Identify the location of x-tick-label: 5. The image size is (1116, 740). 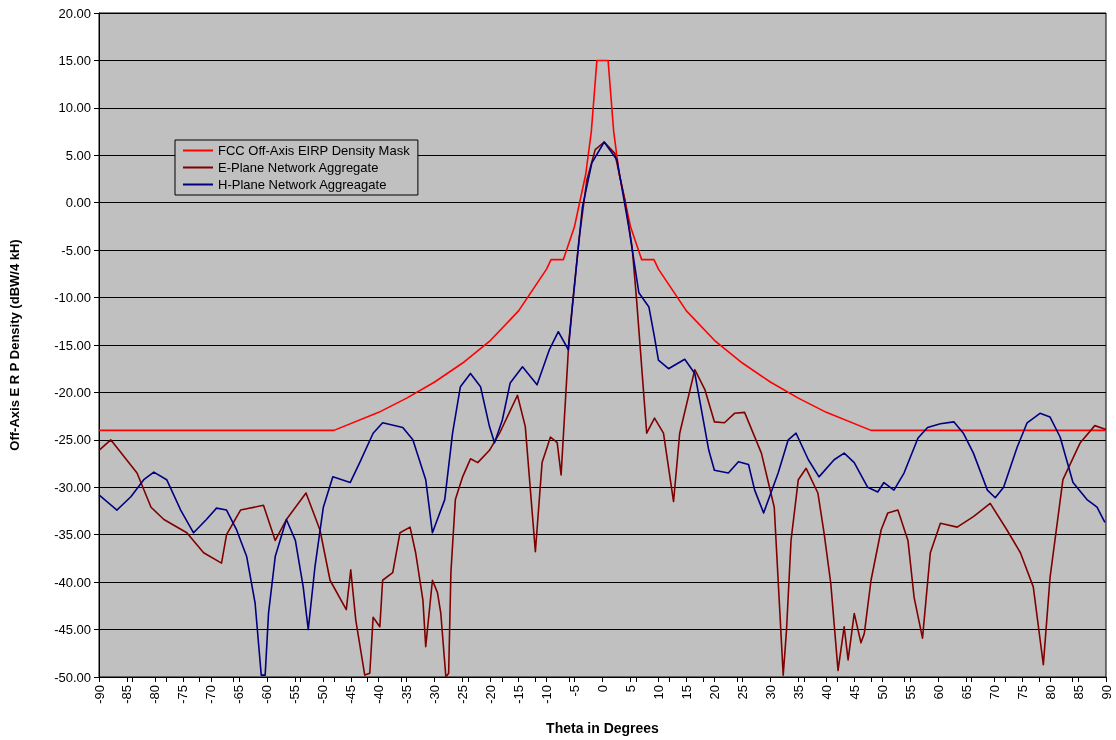
(630, 689).